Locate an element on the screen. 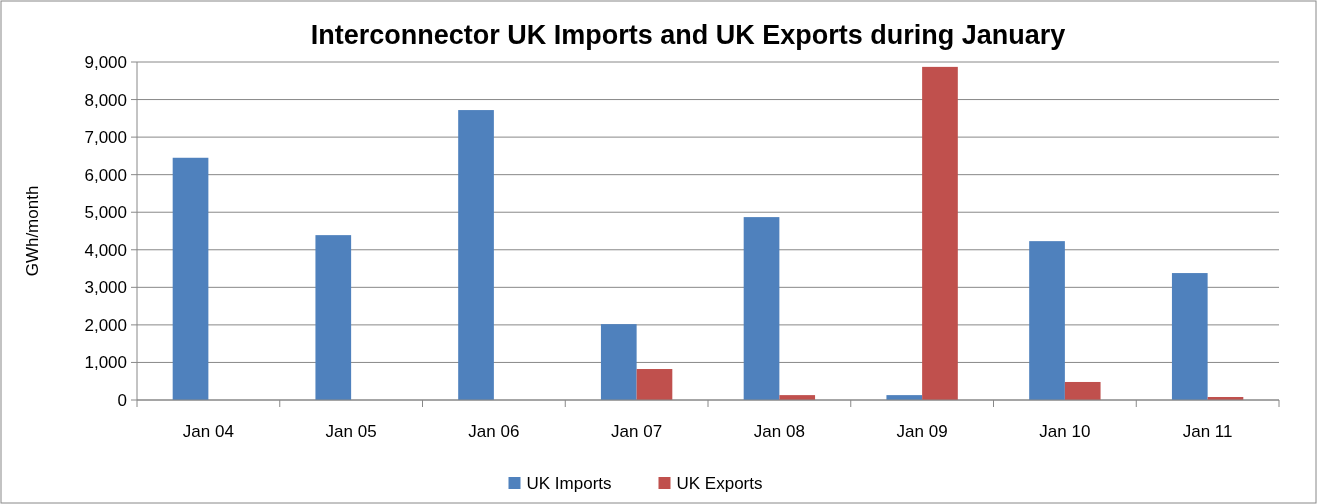 The height and width of the screenshot is (504, 1317). x-tick-label: Jan 07 is located at coordinates (637, 431).